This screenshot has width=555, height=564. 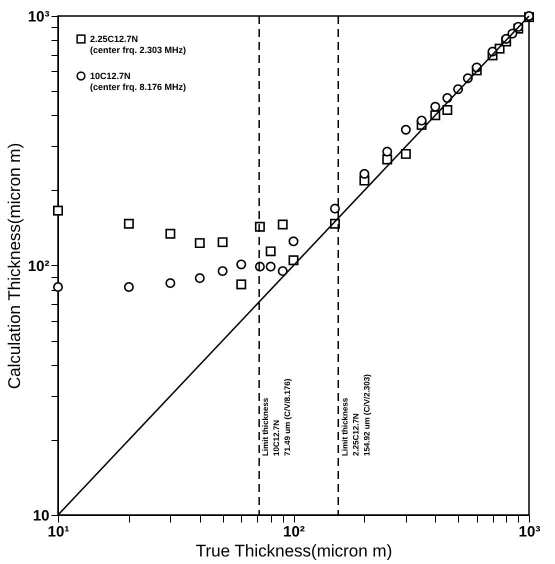 I want to click on legend-label: 10C12.7N (center frq. 8.176 MHz), so click(x=138, y=81).